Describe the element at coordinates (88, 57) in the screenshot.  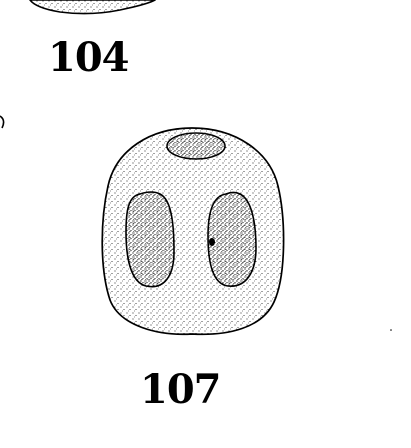
I see `figure-label-104: 104` at that location.